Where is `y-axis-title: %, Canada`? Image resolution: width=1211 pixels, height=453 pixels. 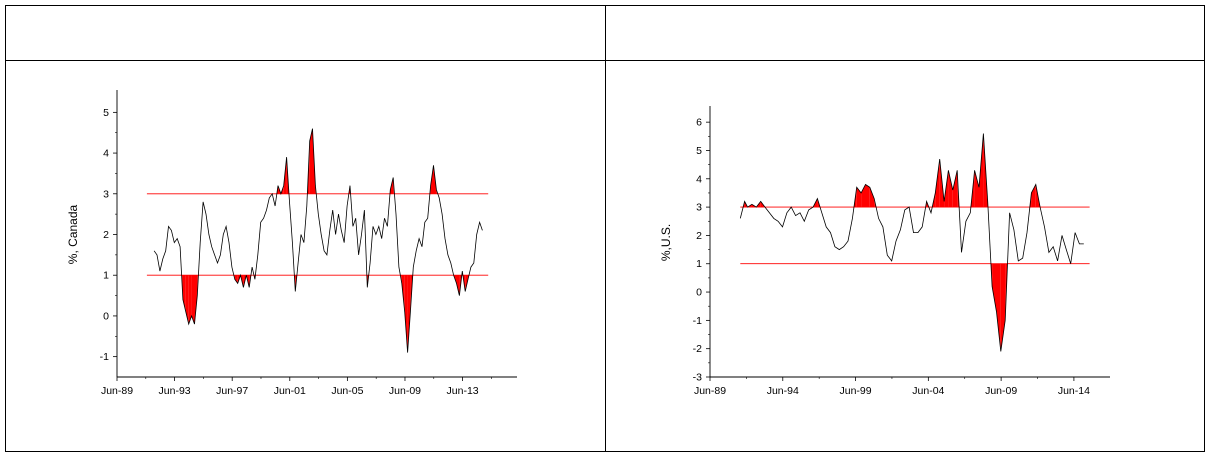 y-axis-title: %, Canada is located at coordinates (73, 234).